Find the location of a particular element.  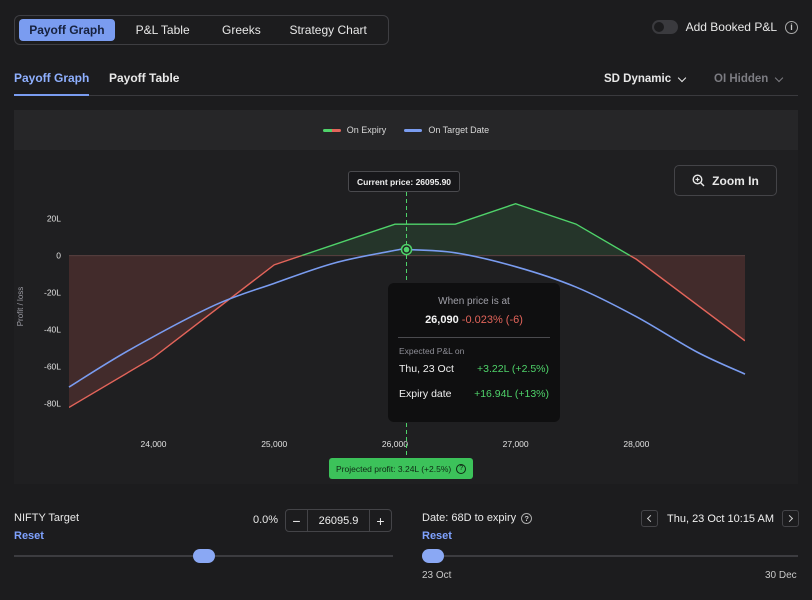

y-tick-label: -40L is located at coordinates (52, 330).